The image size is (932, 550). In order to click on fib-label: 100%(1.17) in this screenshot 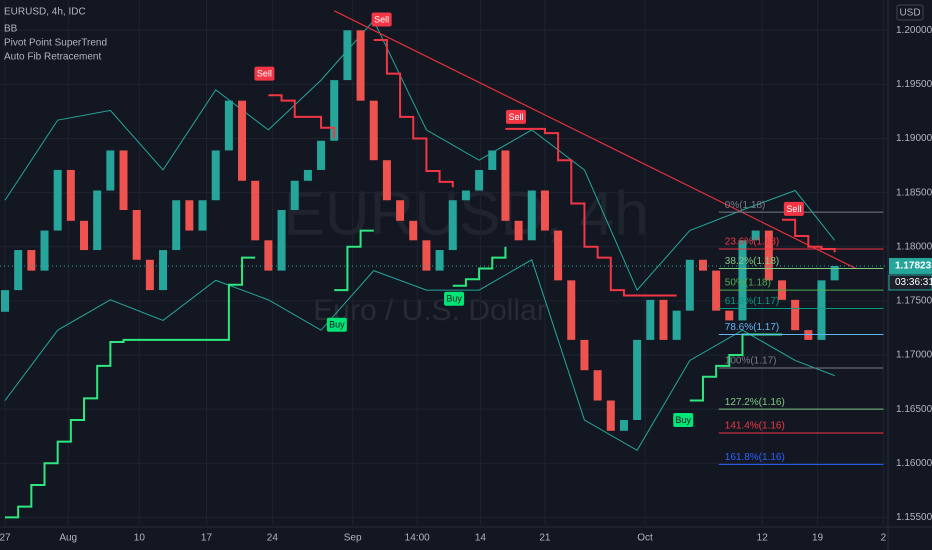, I will do `click(751, 361)`.